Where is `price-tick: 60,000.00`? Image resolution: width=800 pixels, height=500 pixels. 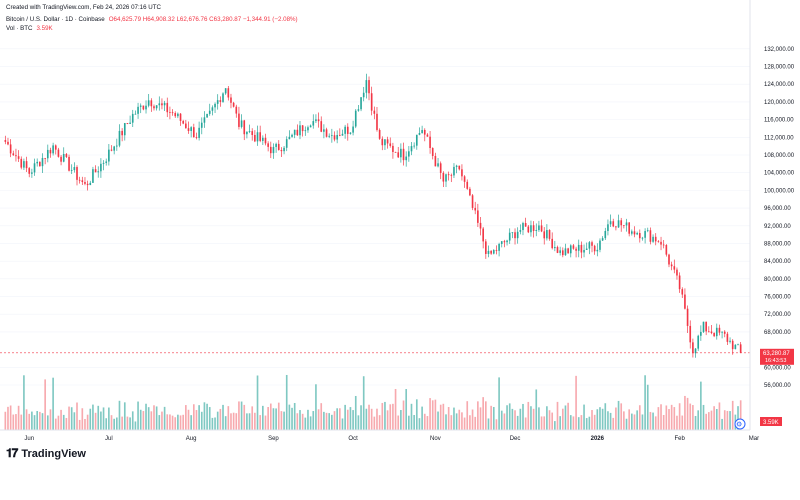 price-tick: 60,000.00 is located at coordinates (777, 368).